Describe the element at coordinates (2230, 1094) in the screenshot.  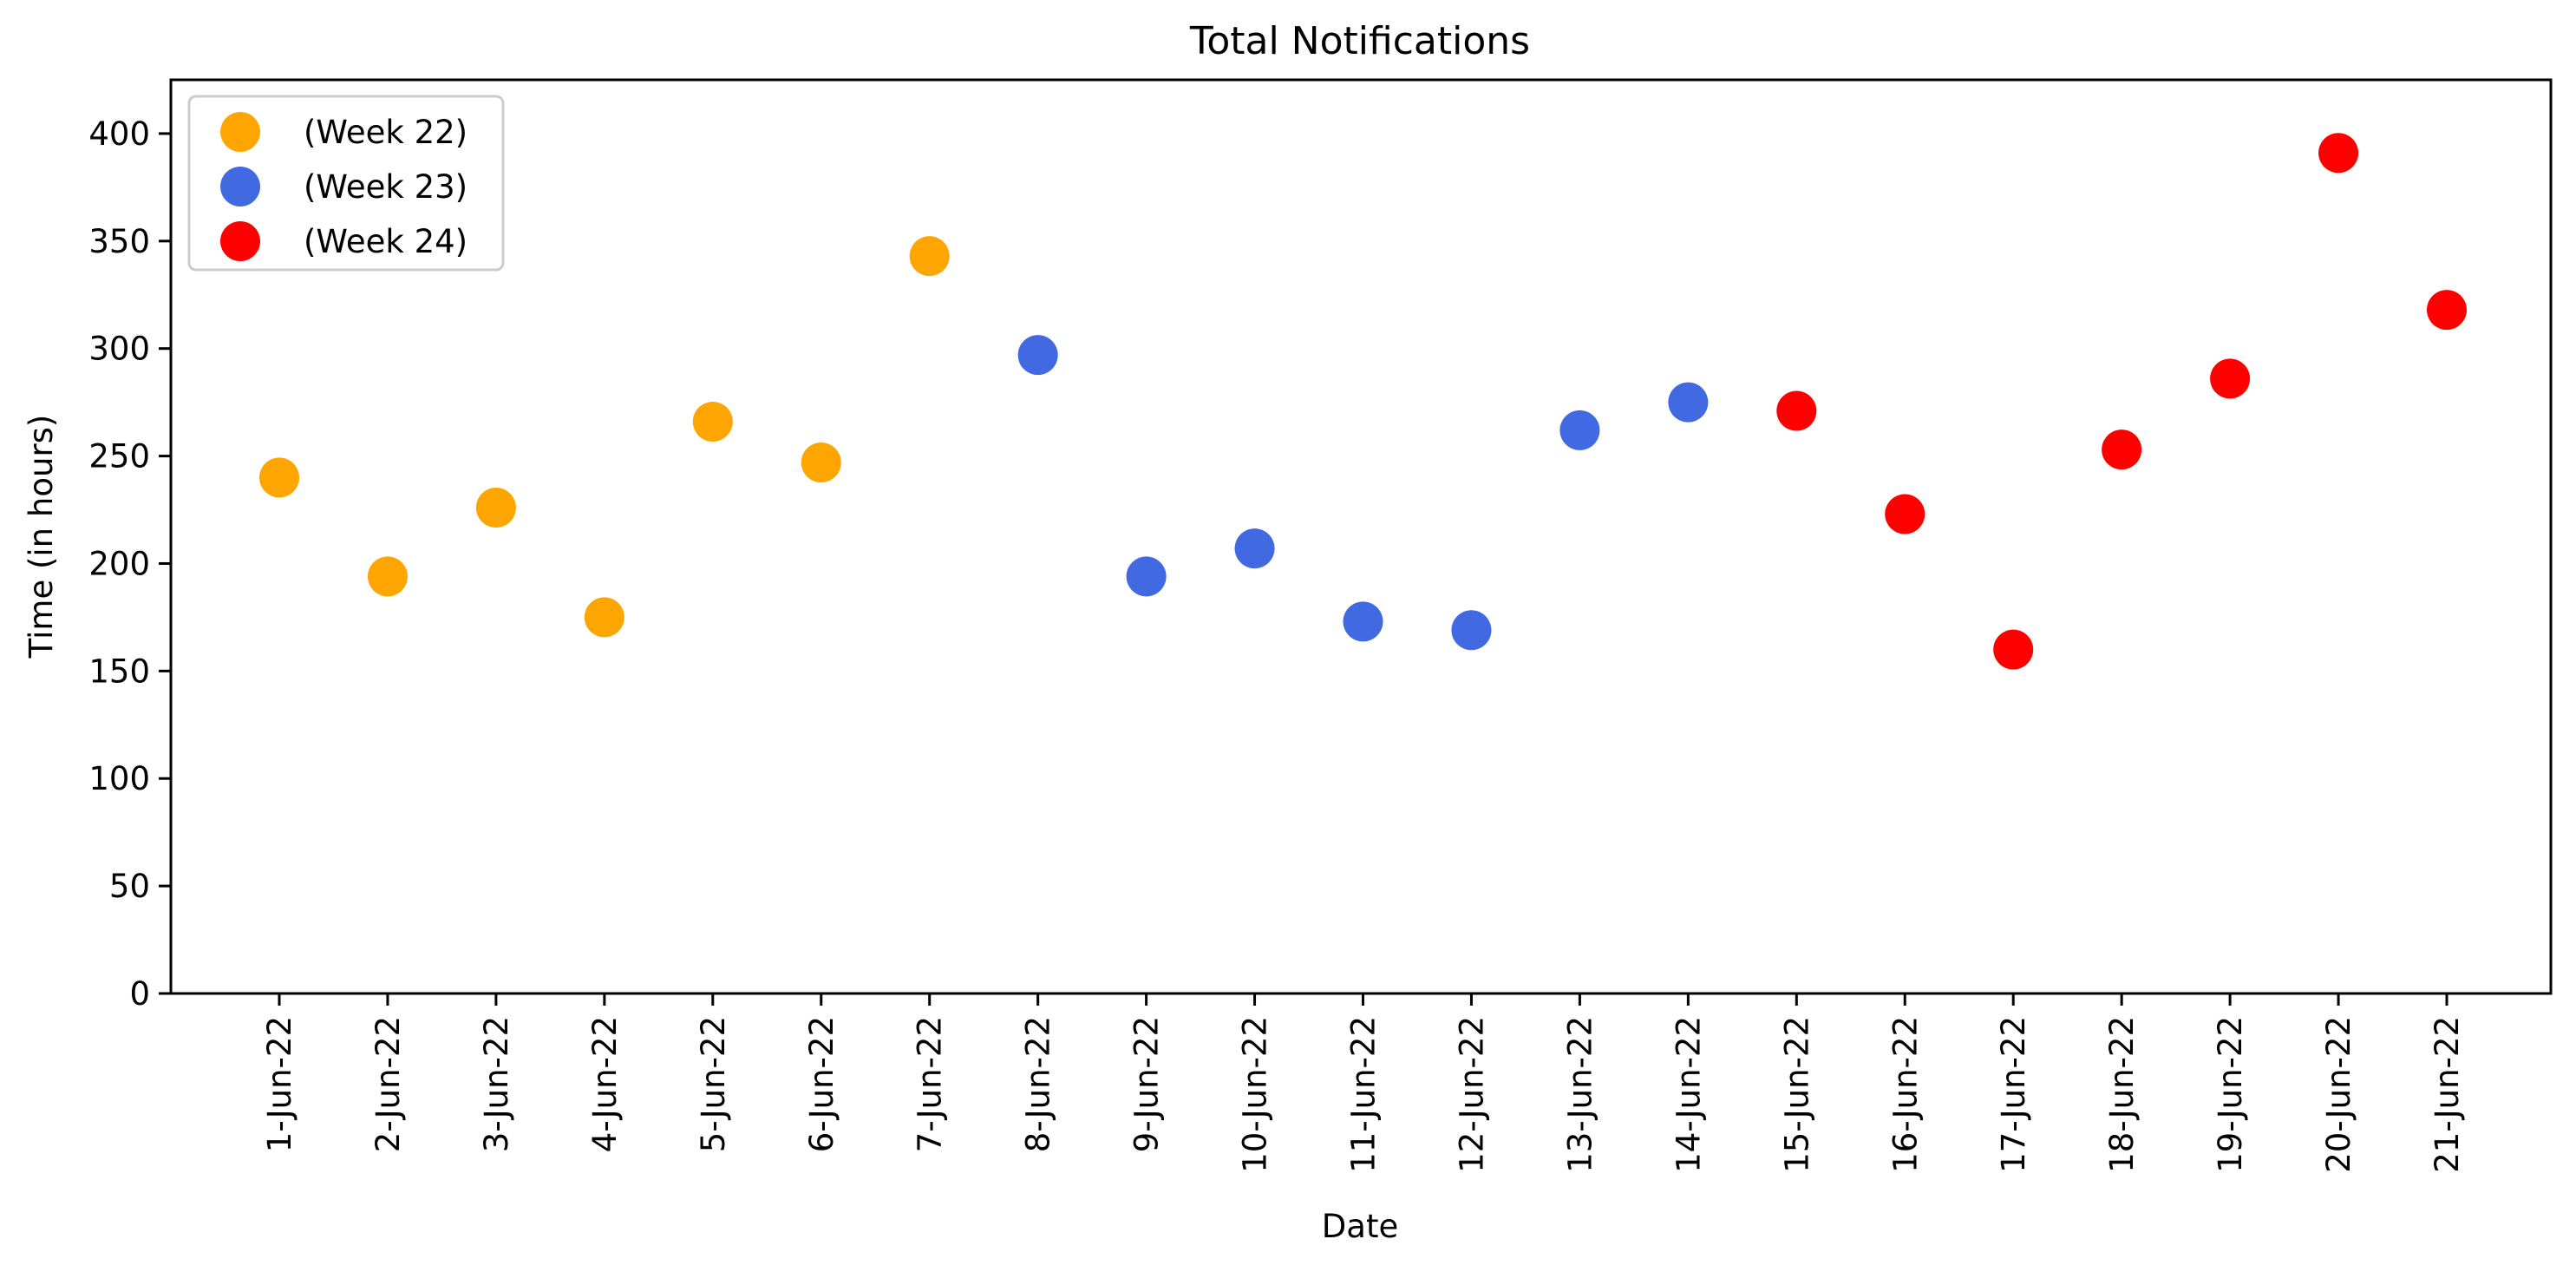
I see `x-tick-label: 19-Jun-22` at that location.